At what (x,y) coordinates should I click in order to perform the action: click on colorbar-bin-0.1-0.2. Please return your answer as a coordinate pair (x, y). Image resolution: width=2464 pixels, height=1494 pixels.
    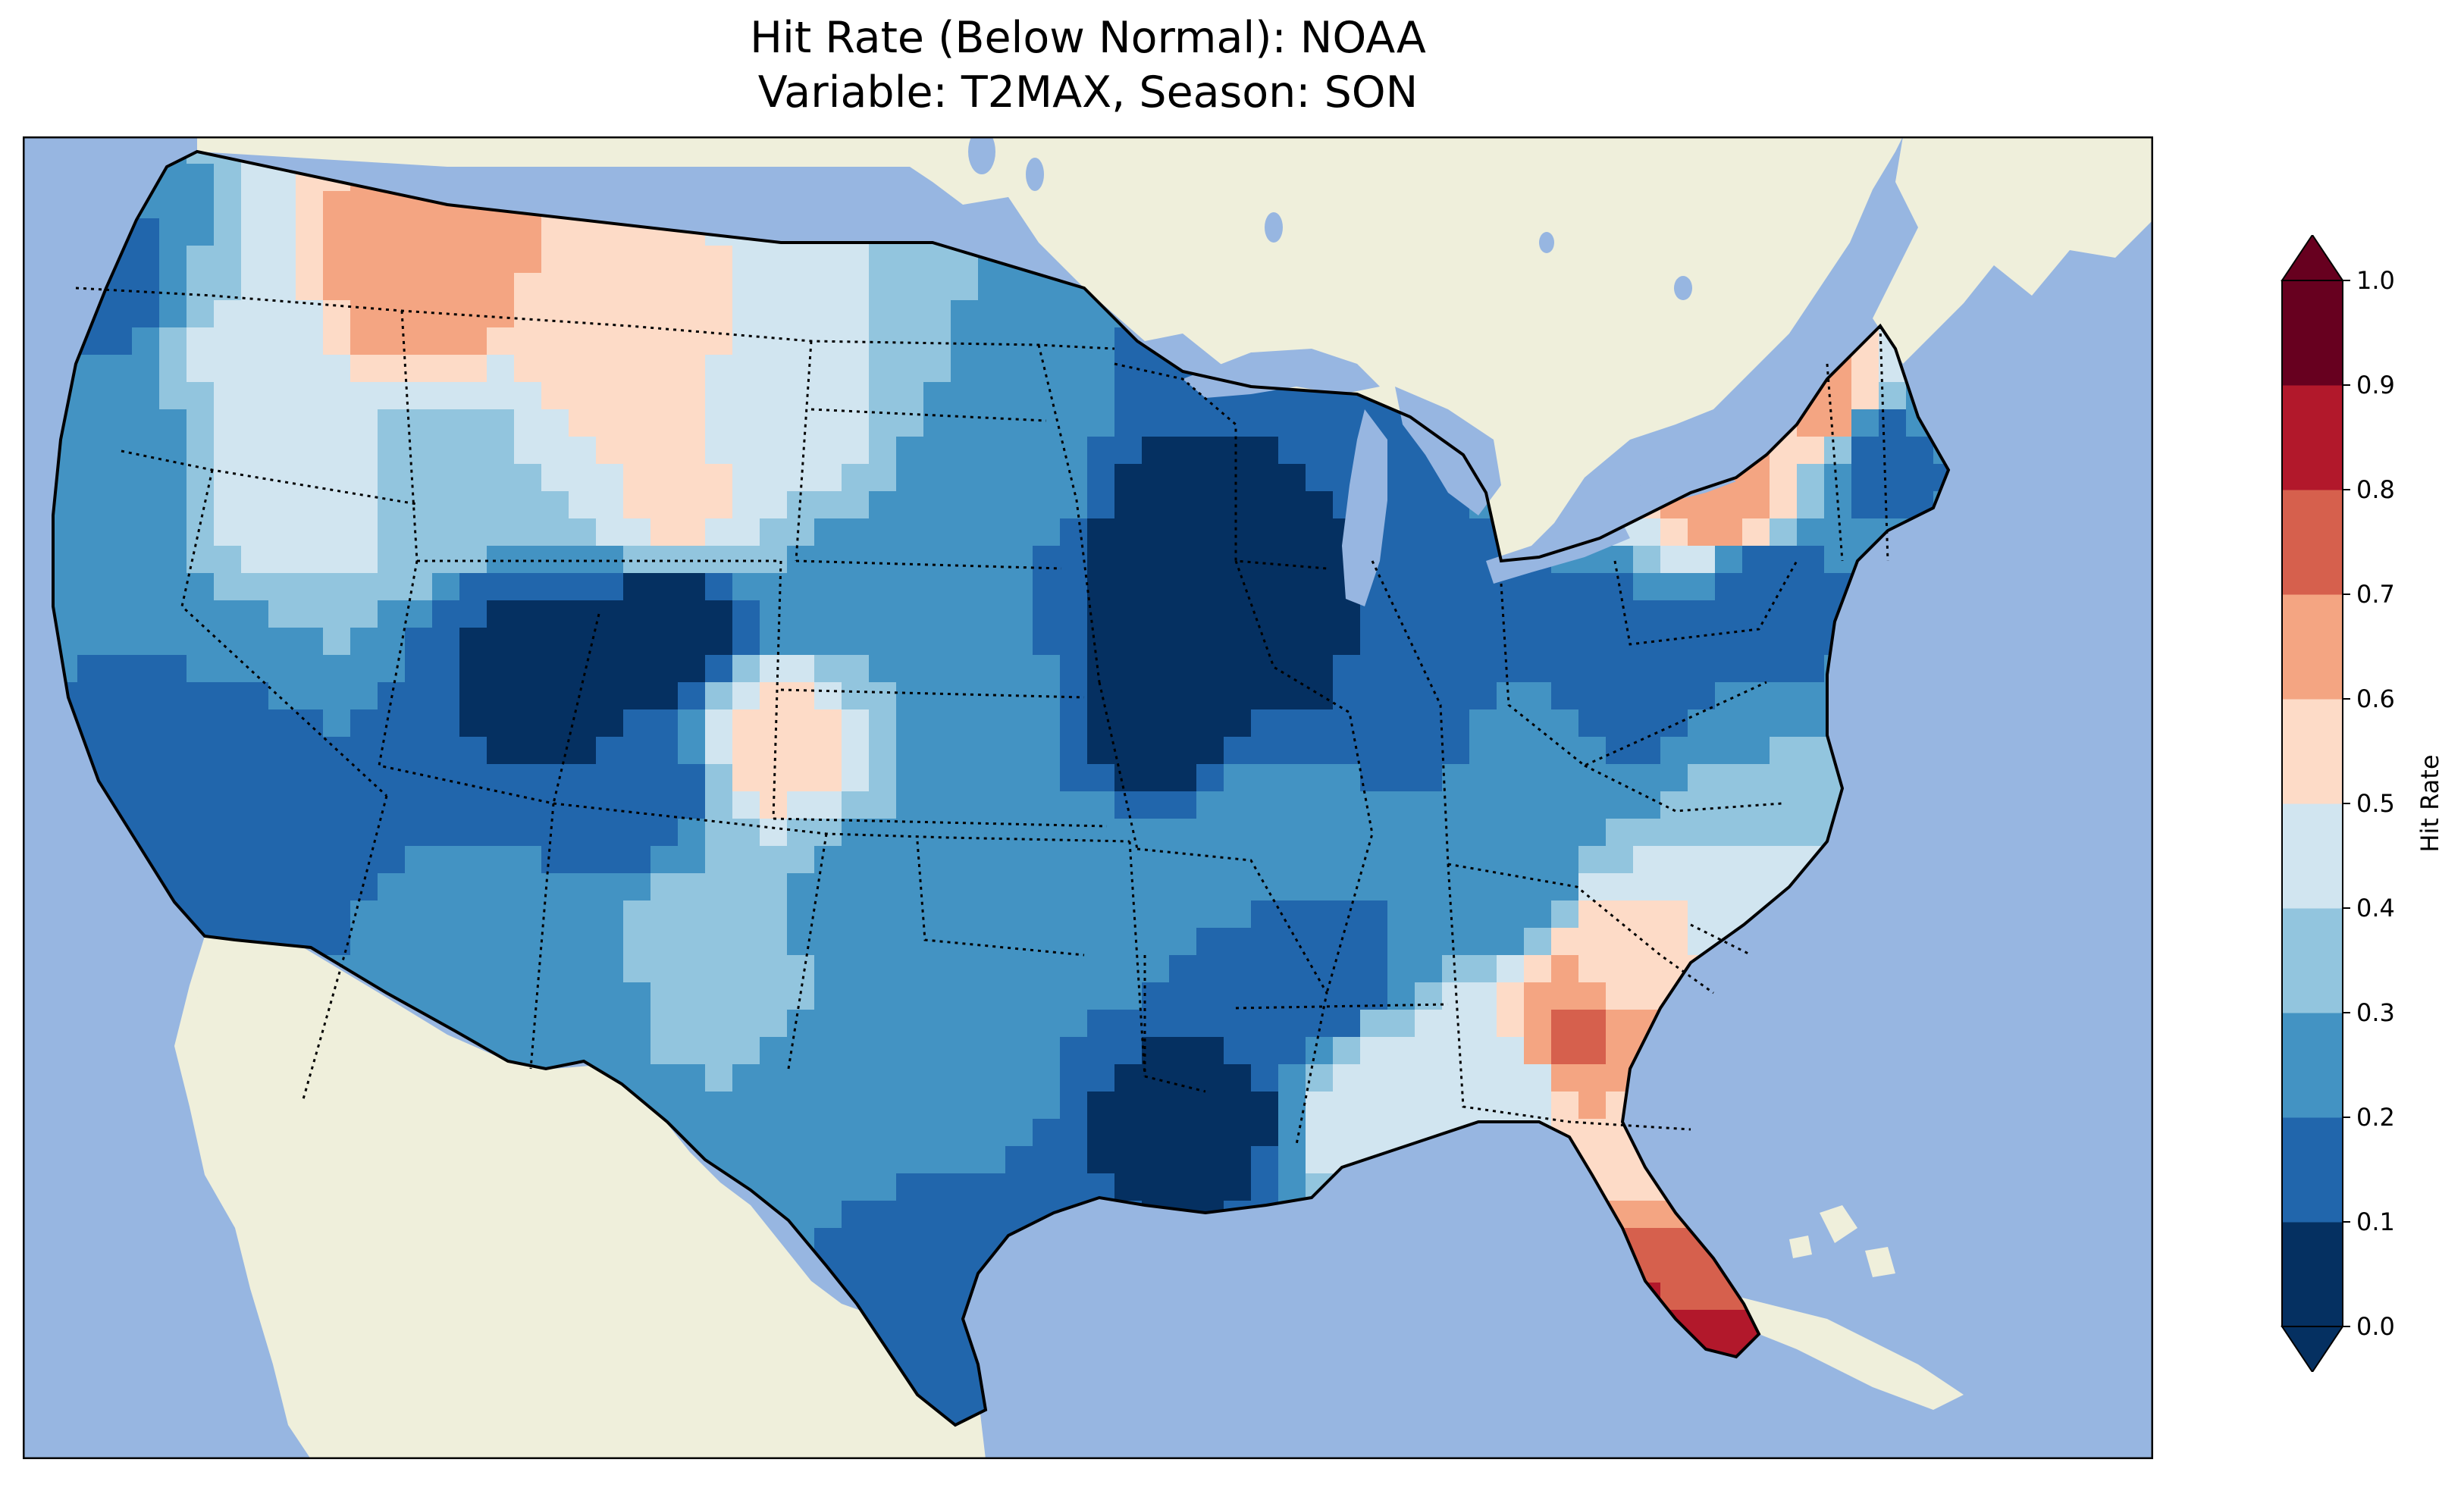
    Looking at the image, I should click on (2313, 1170).